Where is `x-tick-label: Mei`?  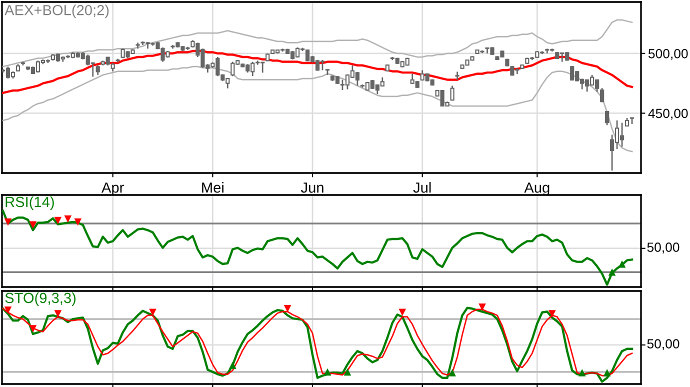
x-tick-label: Mei is located at coordinates (213, 187).